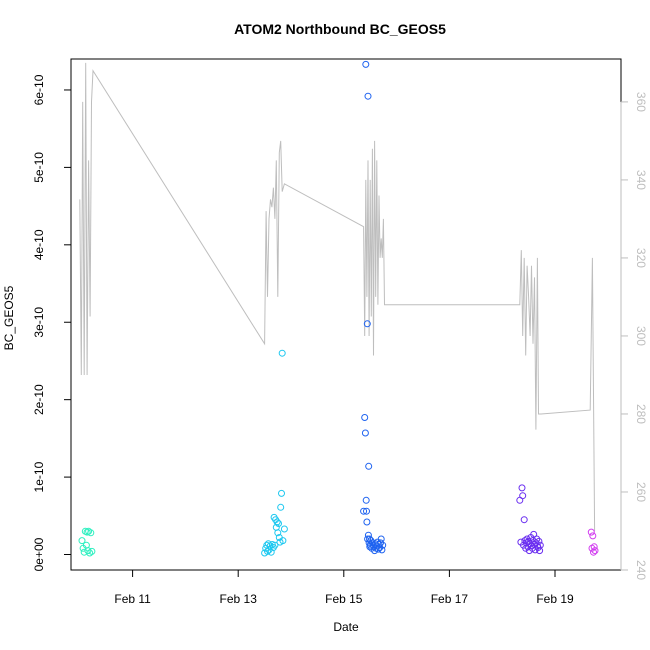 This screenshot has height=650, width=650. I want to click on y-left-tick-label-0: 0e+00, so click(39, 554).